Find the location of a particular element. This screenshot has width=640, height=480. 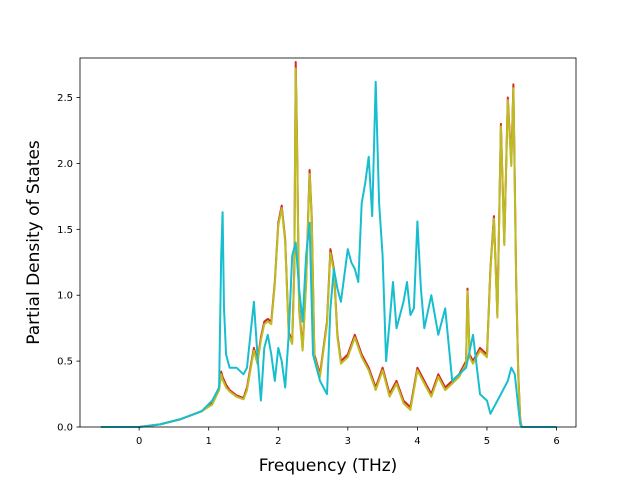

y-tick-label: 0.5 is located at coordinates (65, 362).